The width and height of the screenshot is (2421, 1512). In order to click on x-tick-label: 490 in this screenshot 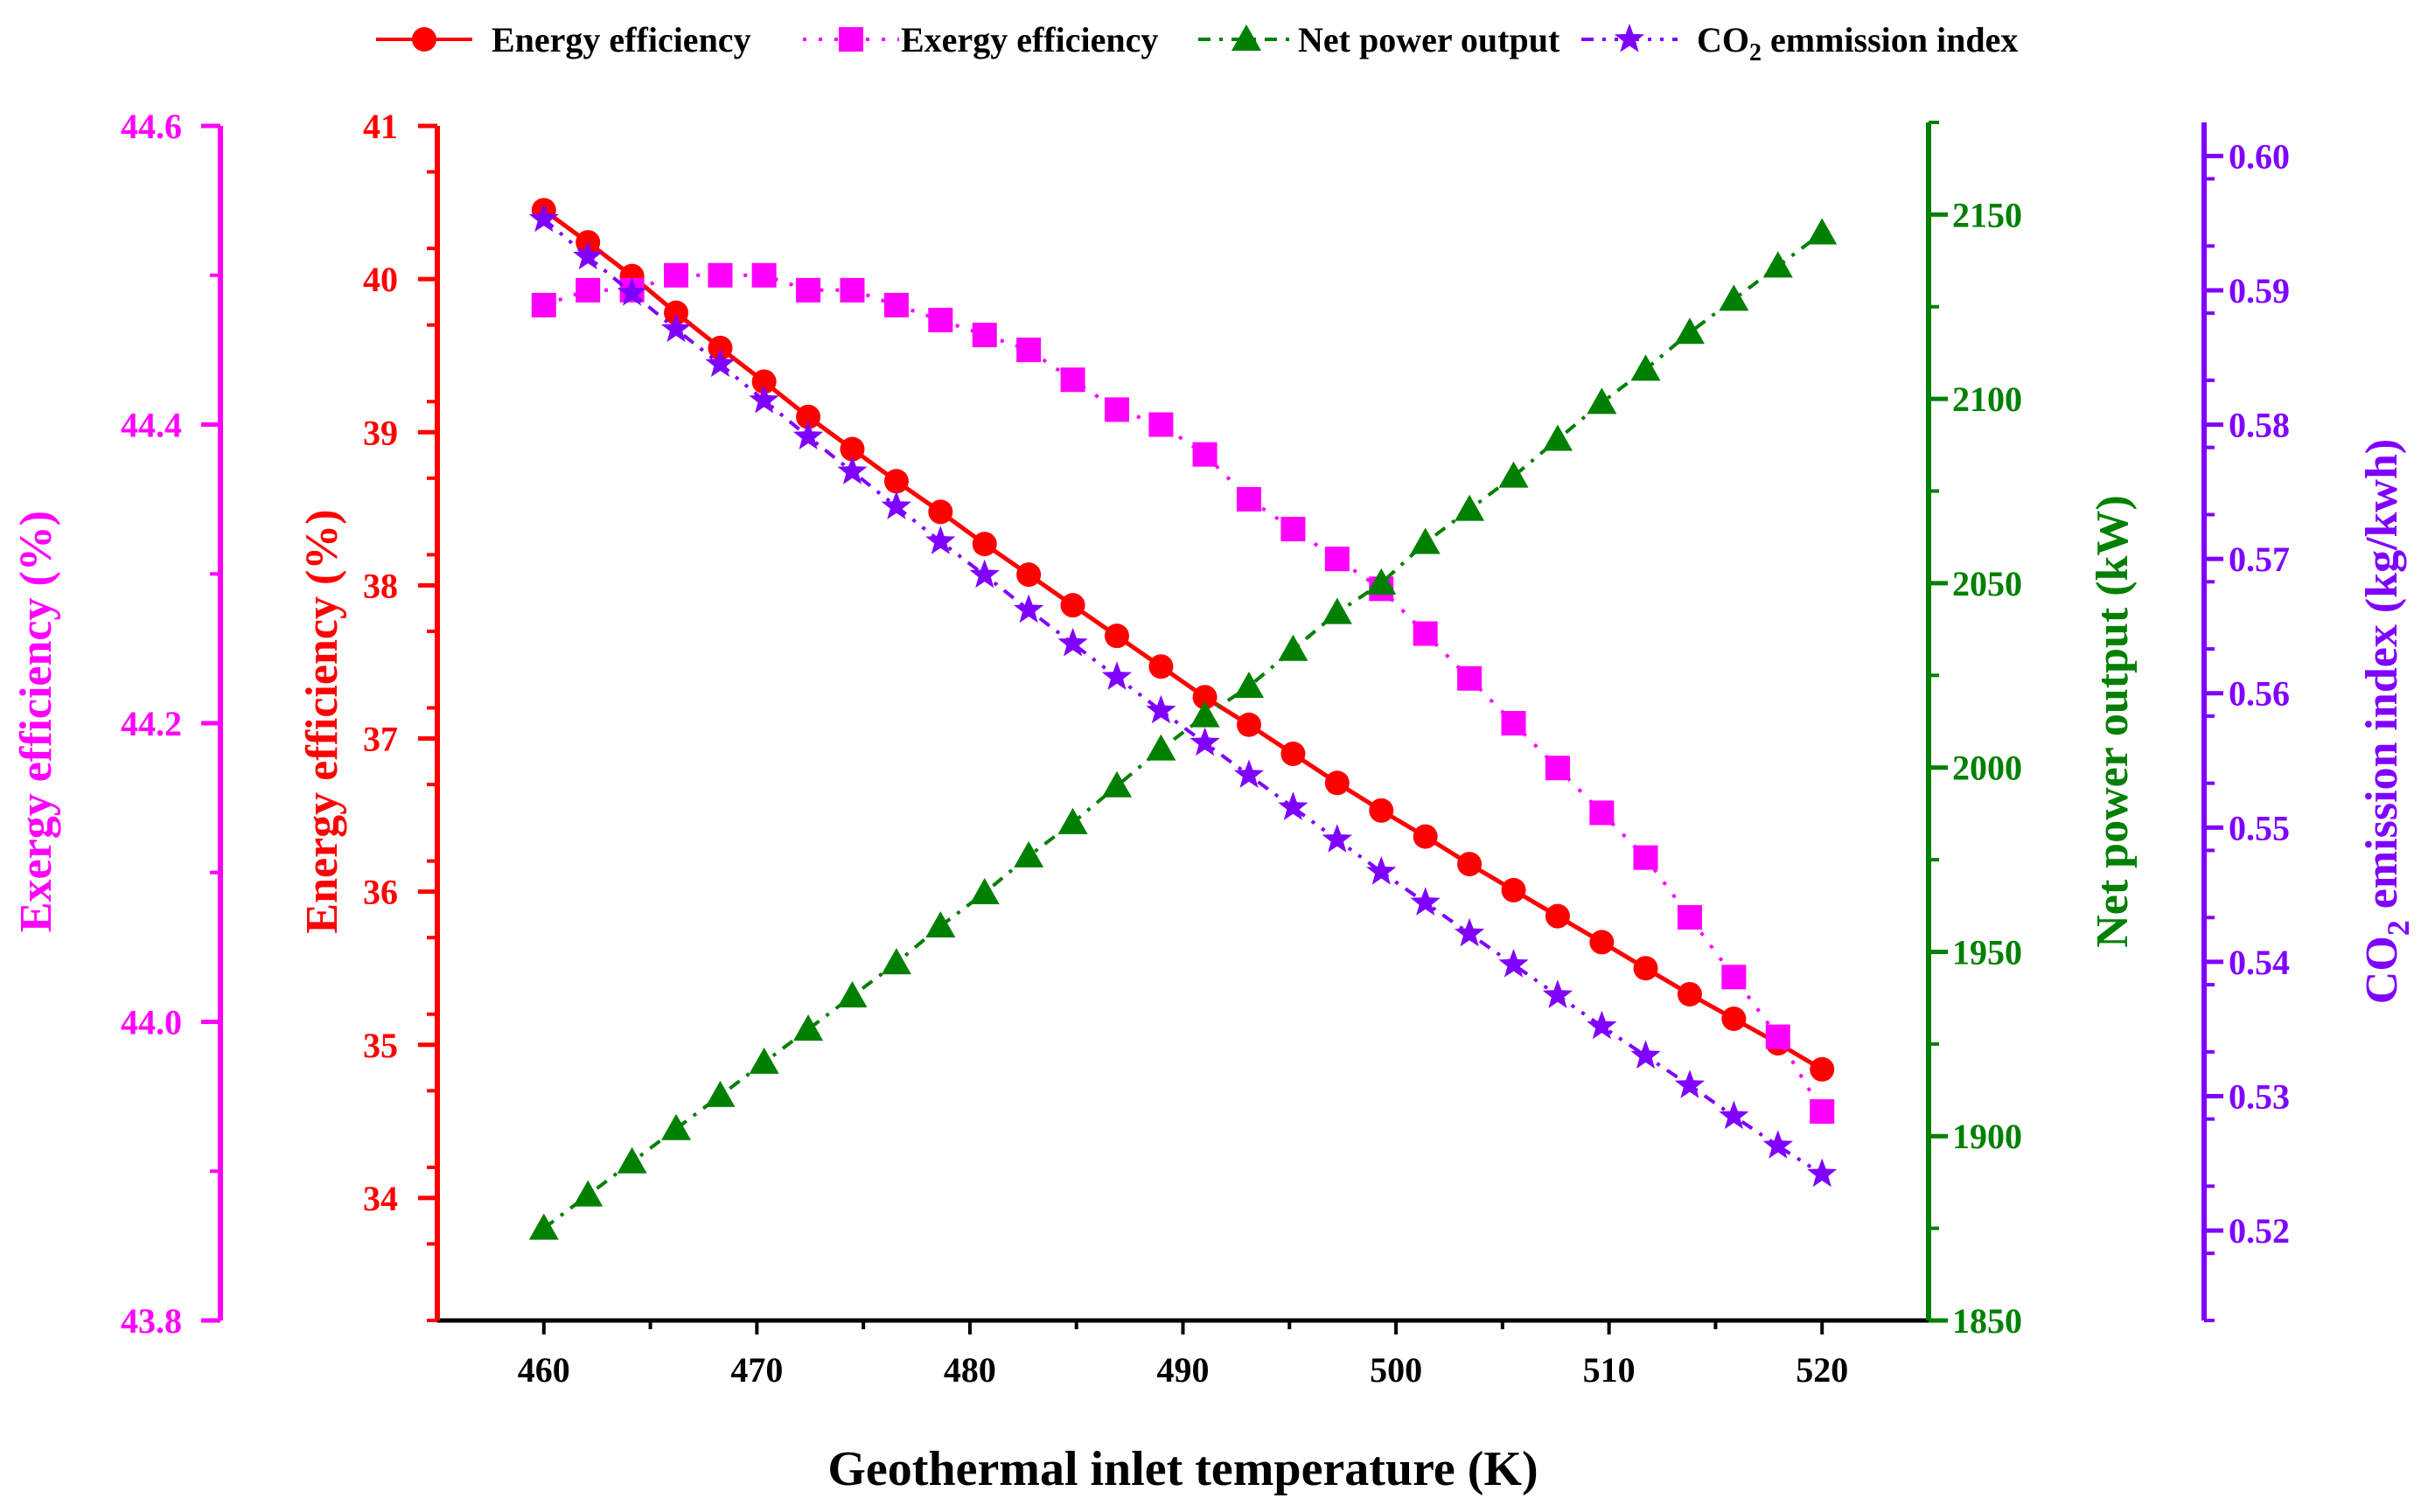, I will do `click(1183, 1370)`.